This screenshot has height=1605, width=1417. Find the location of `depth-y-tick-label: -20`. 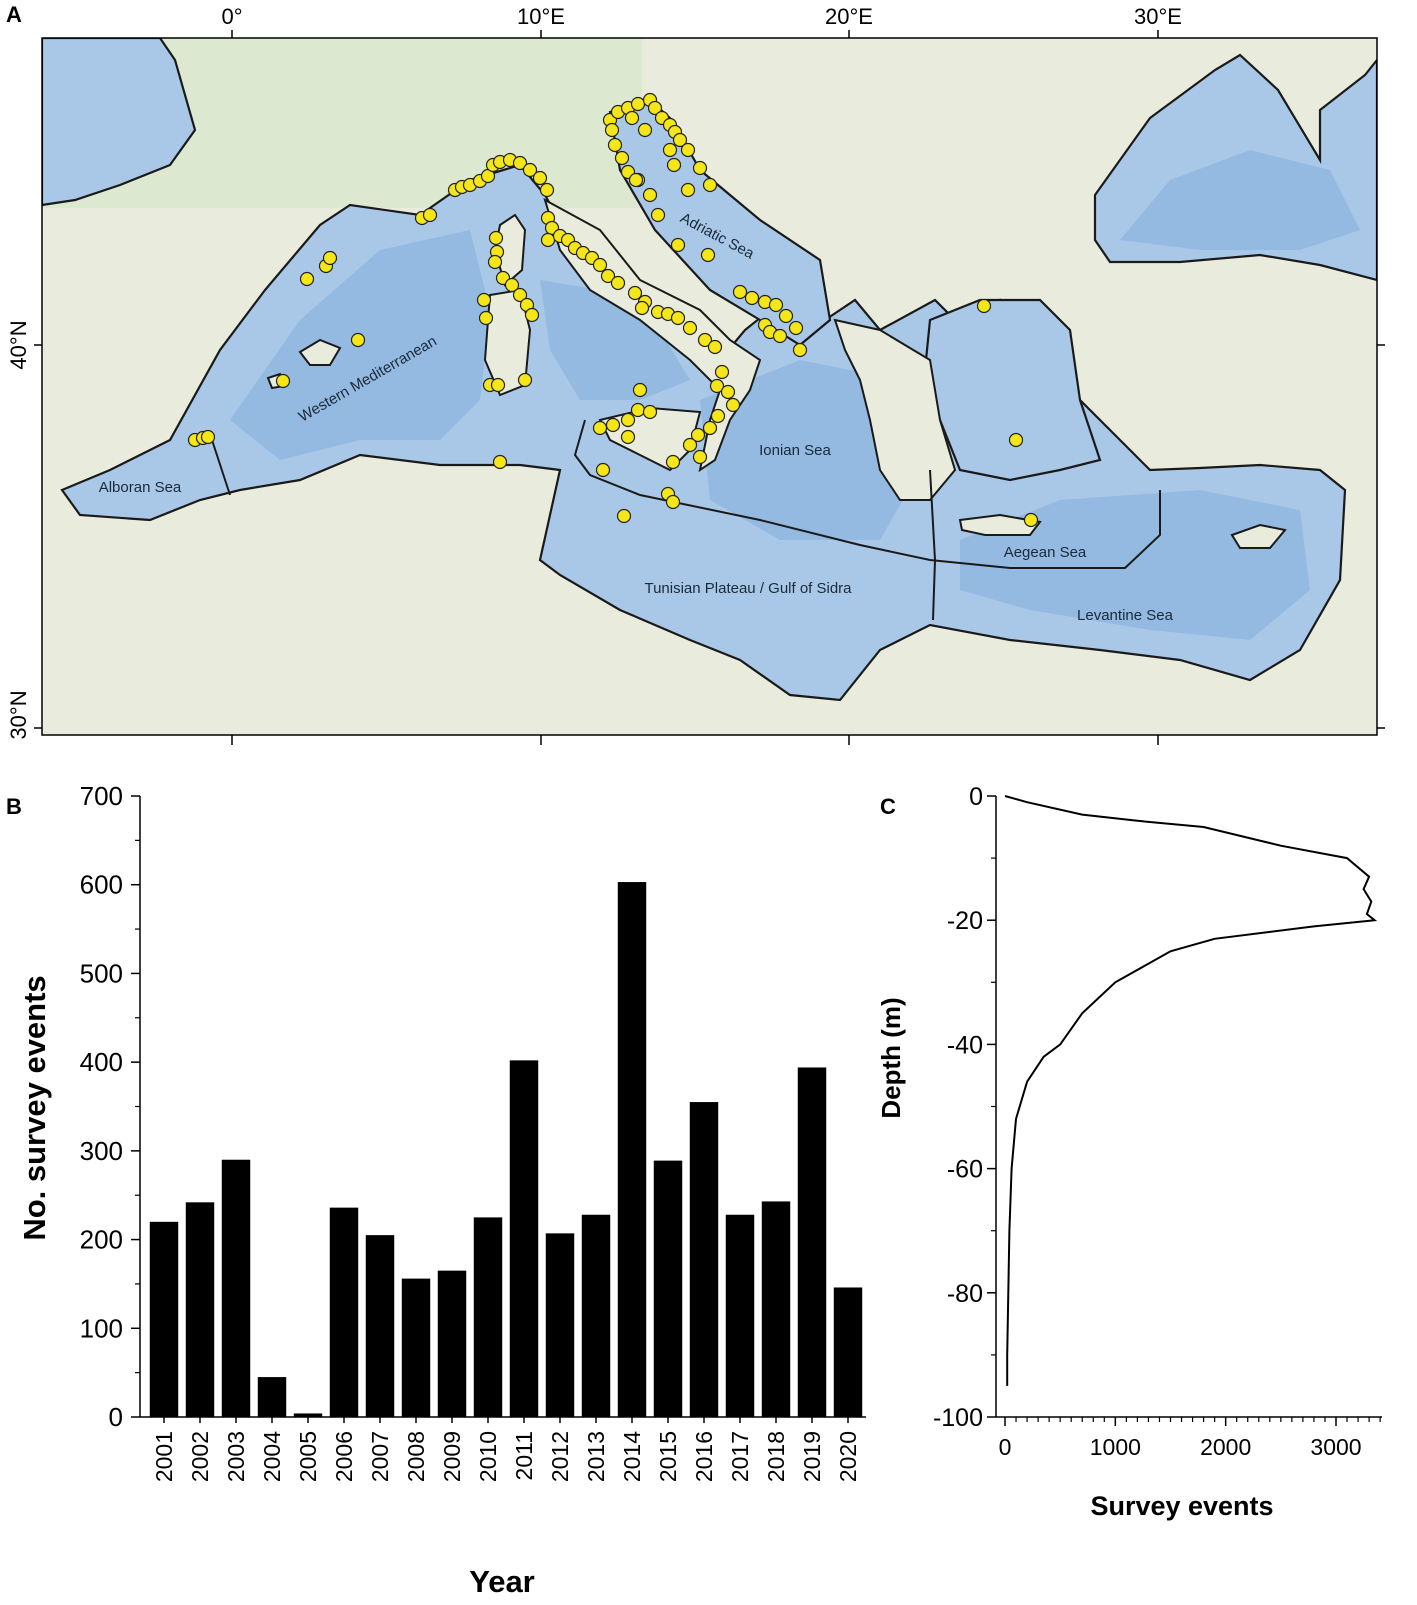

depth-y-tick-label: -20 is located at coordinates (965, 921).